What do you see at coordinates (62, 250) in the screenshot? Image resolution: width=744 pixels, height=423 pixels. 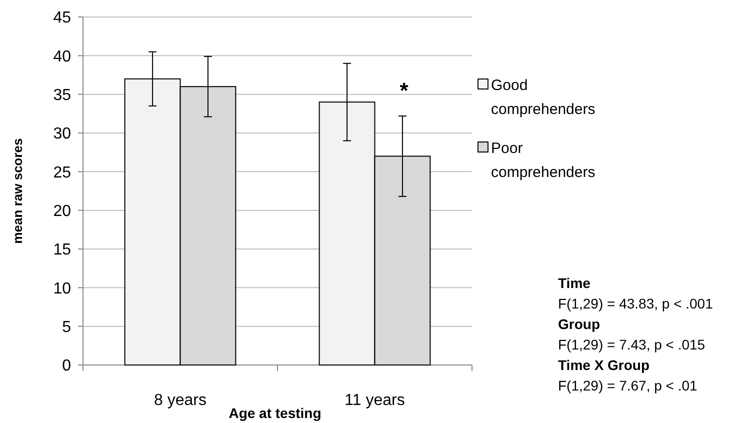 I see `y-tick-label: 15` at bounding box center [62, 250].